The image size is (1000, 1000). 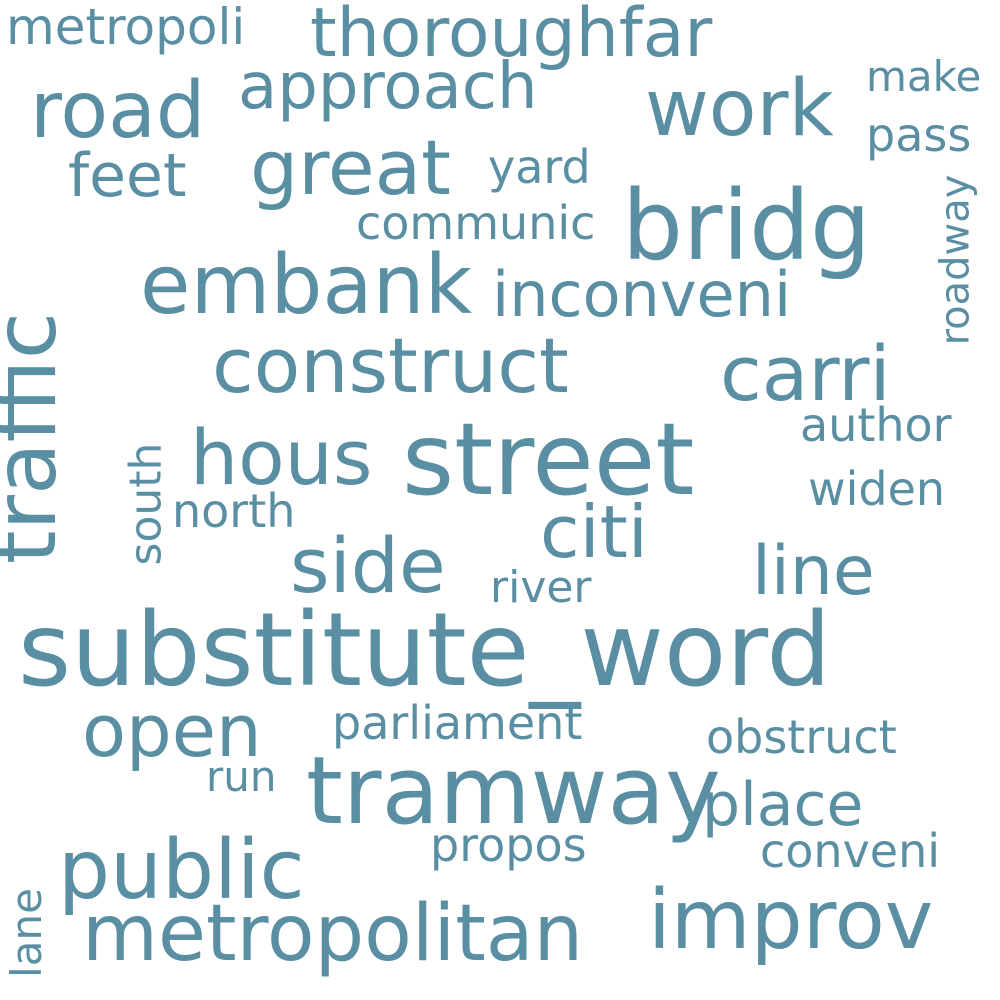 I want to click on word-tramway: tramway, so click(x=513, y=791).